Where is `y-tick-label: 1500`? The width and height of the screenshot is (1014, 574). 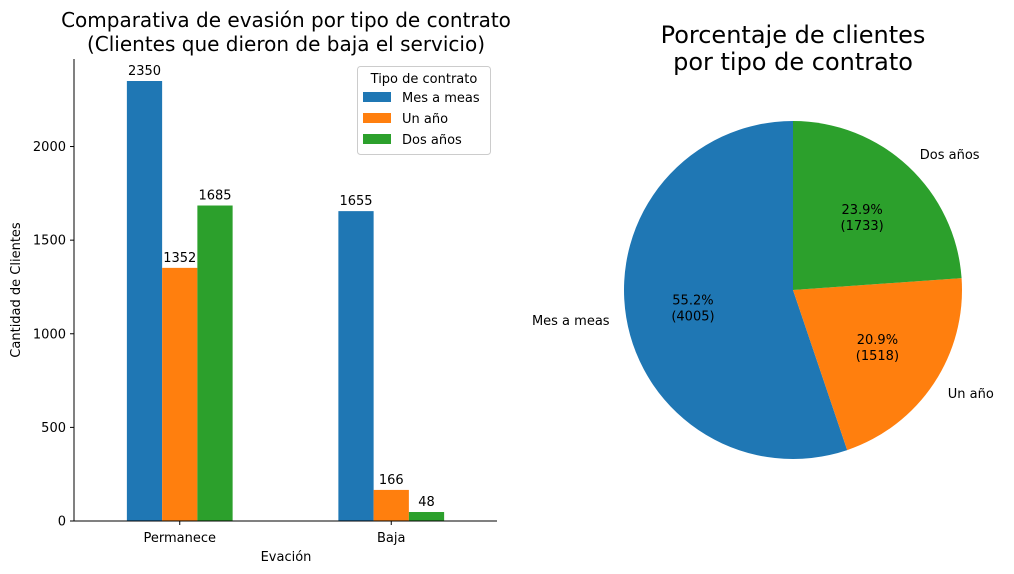 y-tick-label: 1500 is located at coordinates (49, 241).